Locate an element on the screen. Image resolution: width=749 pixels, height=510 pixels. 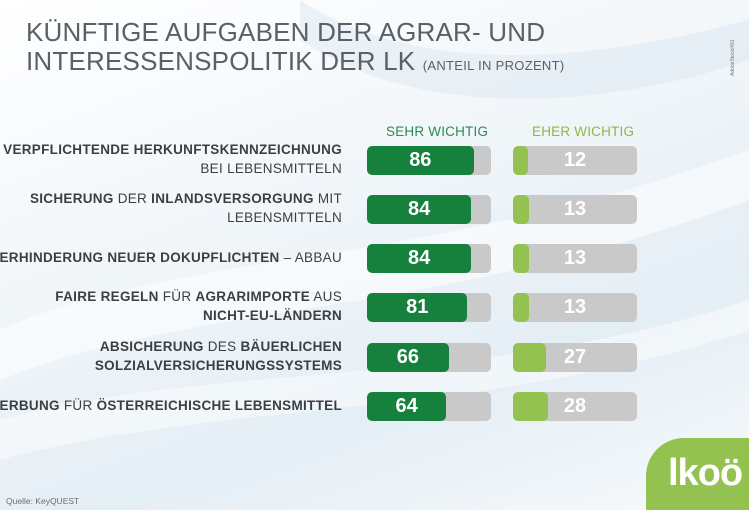
category-label-segment: AUS is located at coordinates (326, 296).